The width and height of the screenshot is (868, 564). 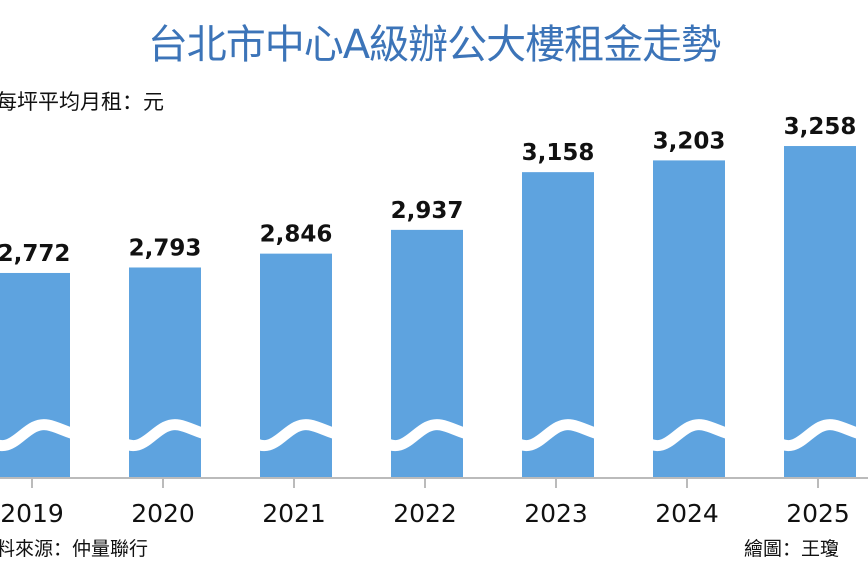 I want to click on x-tick-label-2022: 2022, so click(x=425, y=513).